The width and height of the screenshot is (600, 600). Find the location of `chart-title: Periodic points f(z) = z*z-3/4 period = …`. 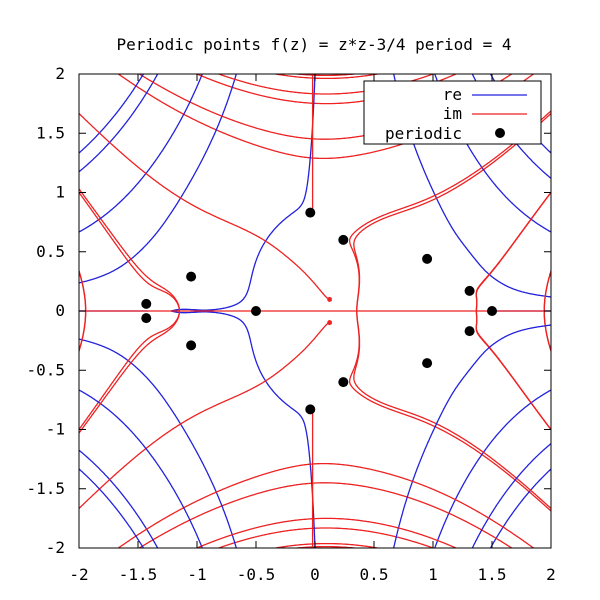

chart-title: Periodic points f(z) = z*z-3/4 period = … is located at coordinates (314, 44).